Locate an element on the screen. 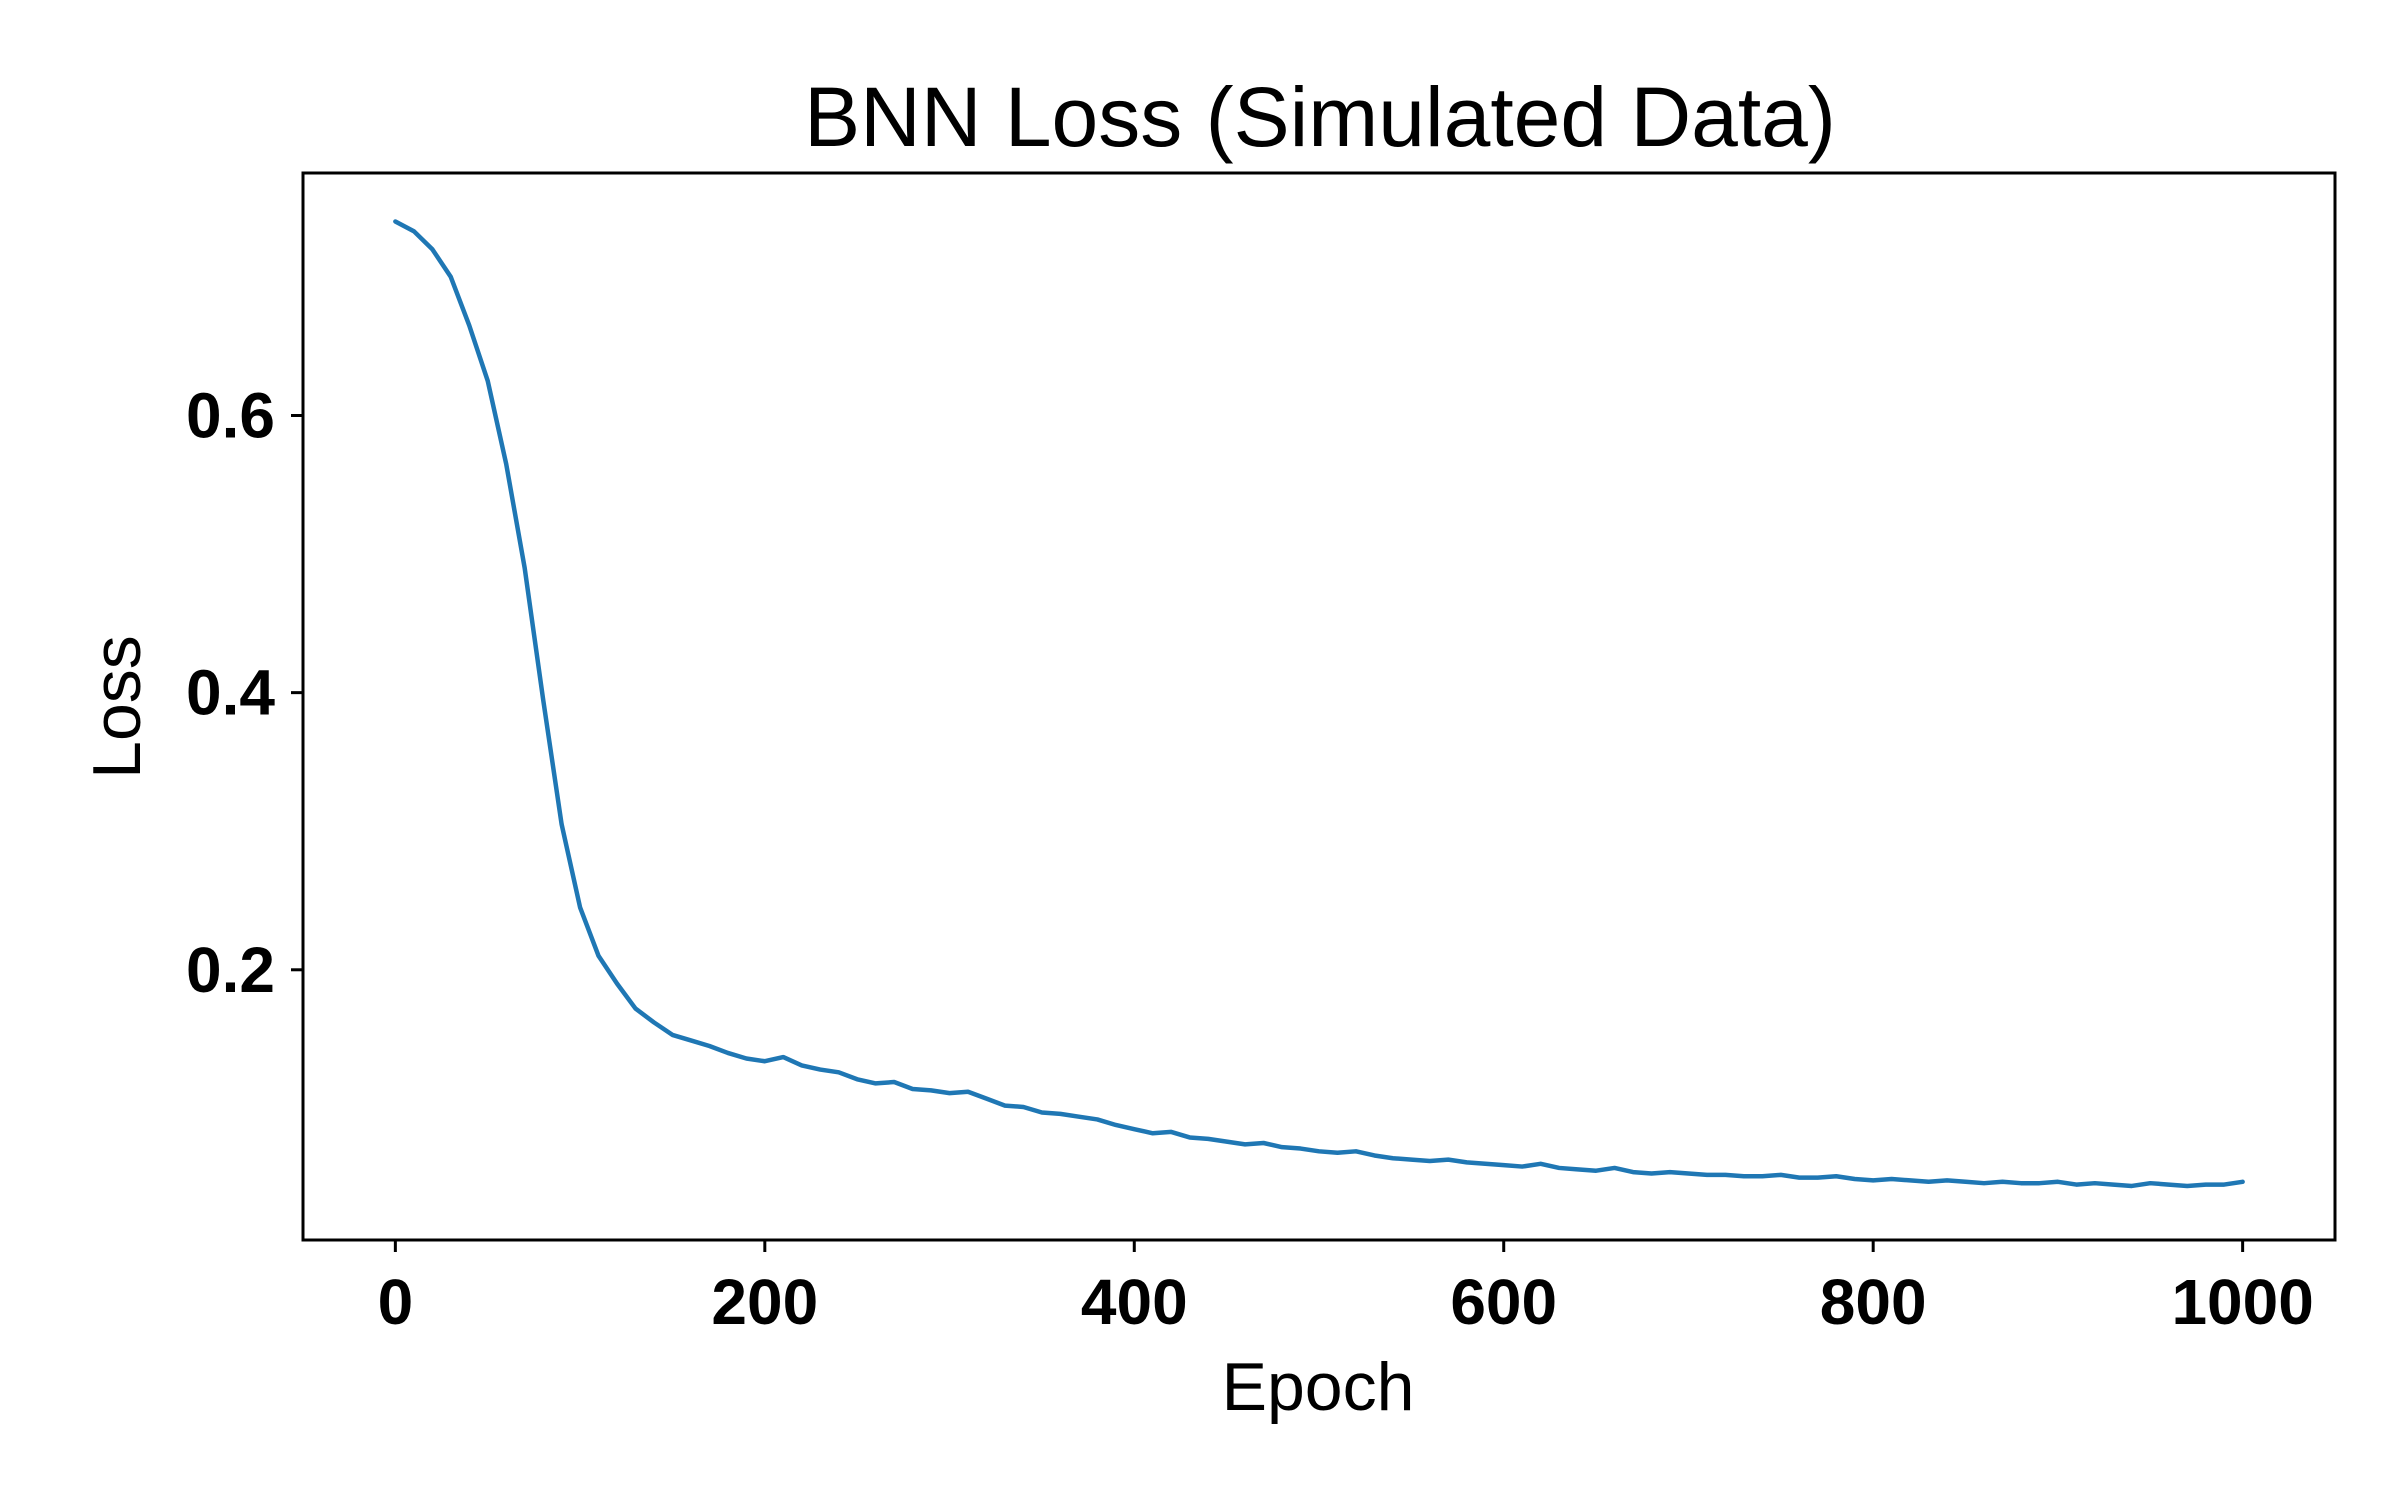 This screenshot has width=2400, height=1500. x-tick-label: 600 is located at coordinates (1503, 1302).